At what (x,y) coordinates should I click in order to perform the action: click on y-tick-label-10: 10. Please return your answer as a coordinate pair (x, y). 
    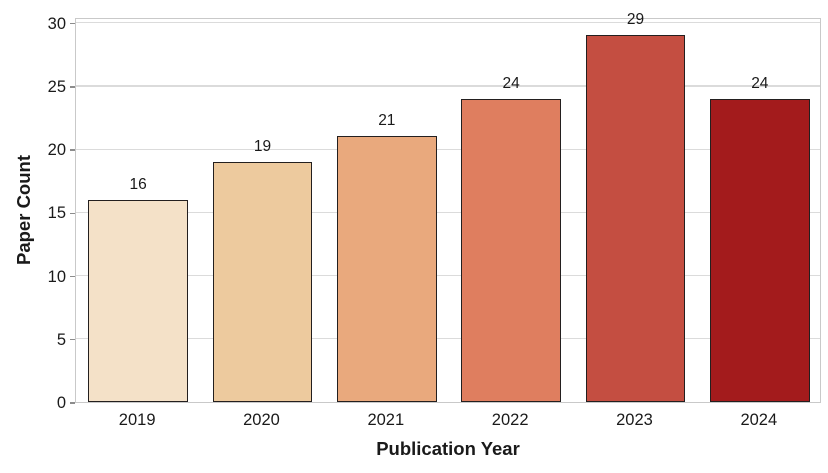
    Looking at the image, I should click on (56, 276).